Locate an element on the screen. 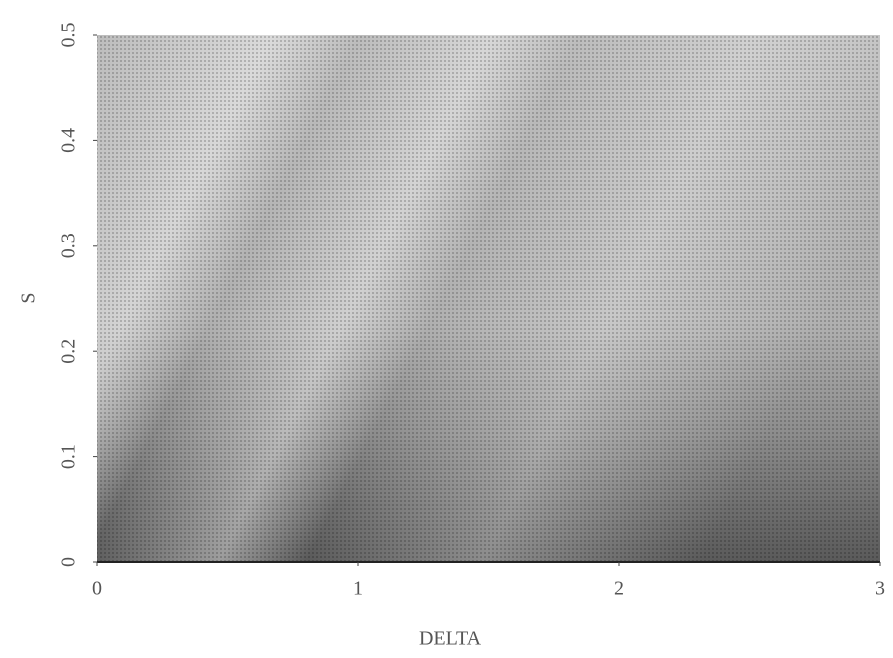 This screenshot has width=893, height=658. y-tick-label: 0.4 is located at coordinates (69, 140).